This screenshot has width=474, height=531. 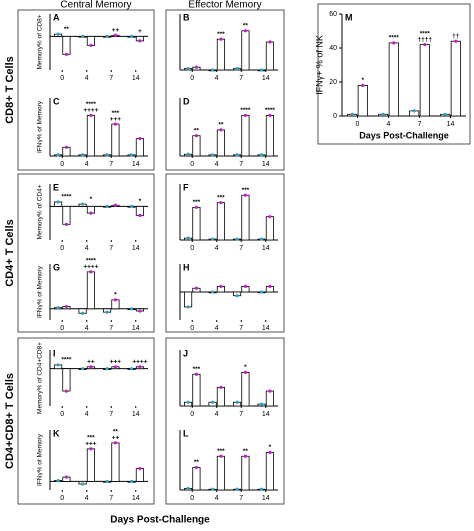 What do you see at coordinates (56, 187) in the screenshot?
I see `panel-letter: E` at bounding box center [56, 187].